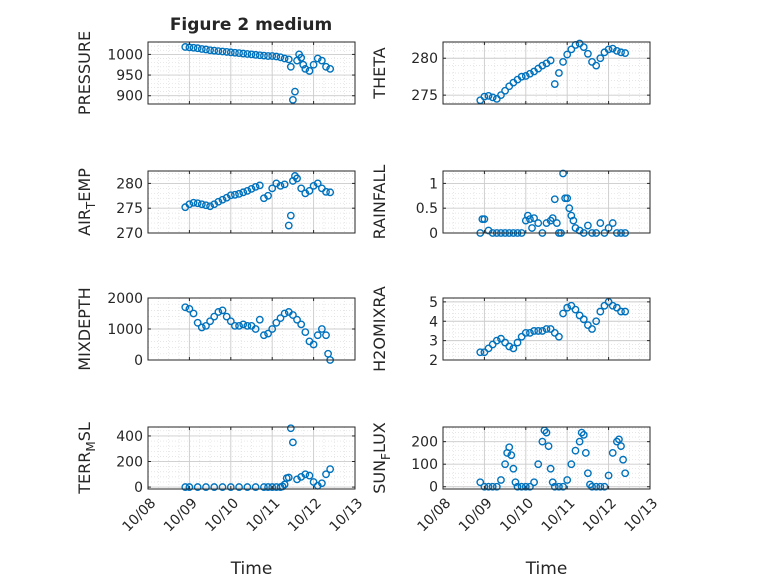 This screenshot has width=778, height=583. I want to click on subplot-3: 270 275 280 AIRTEMP, so click(215, 205).